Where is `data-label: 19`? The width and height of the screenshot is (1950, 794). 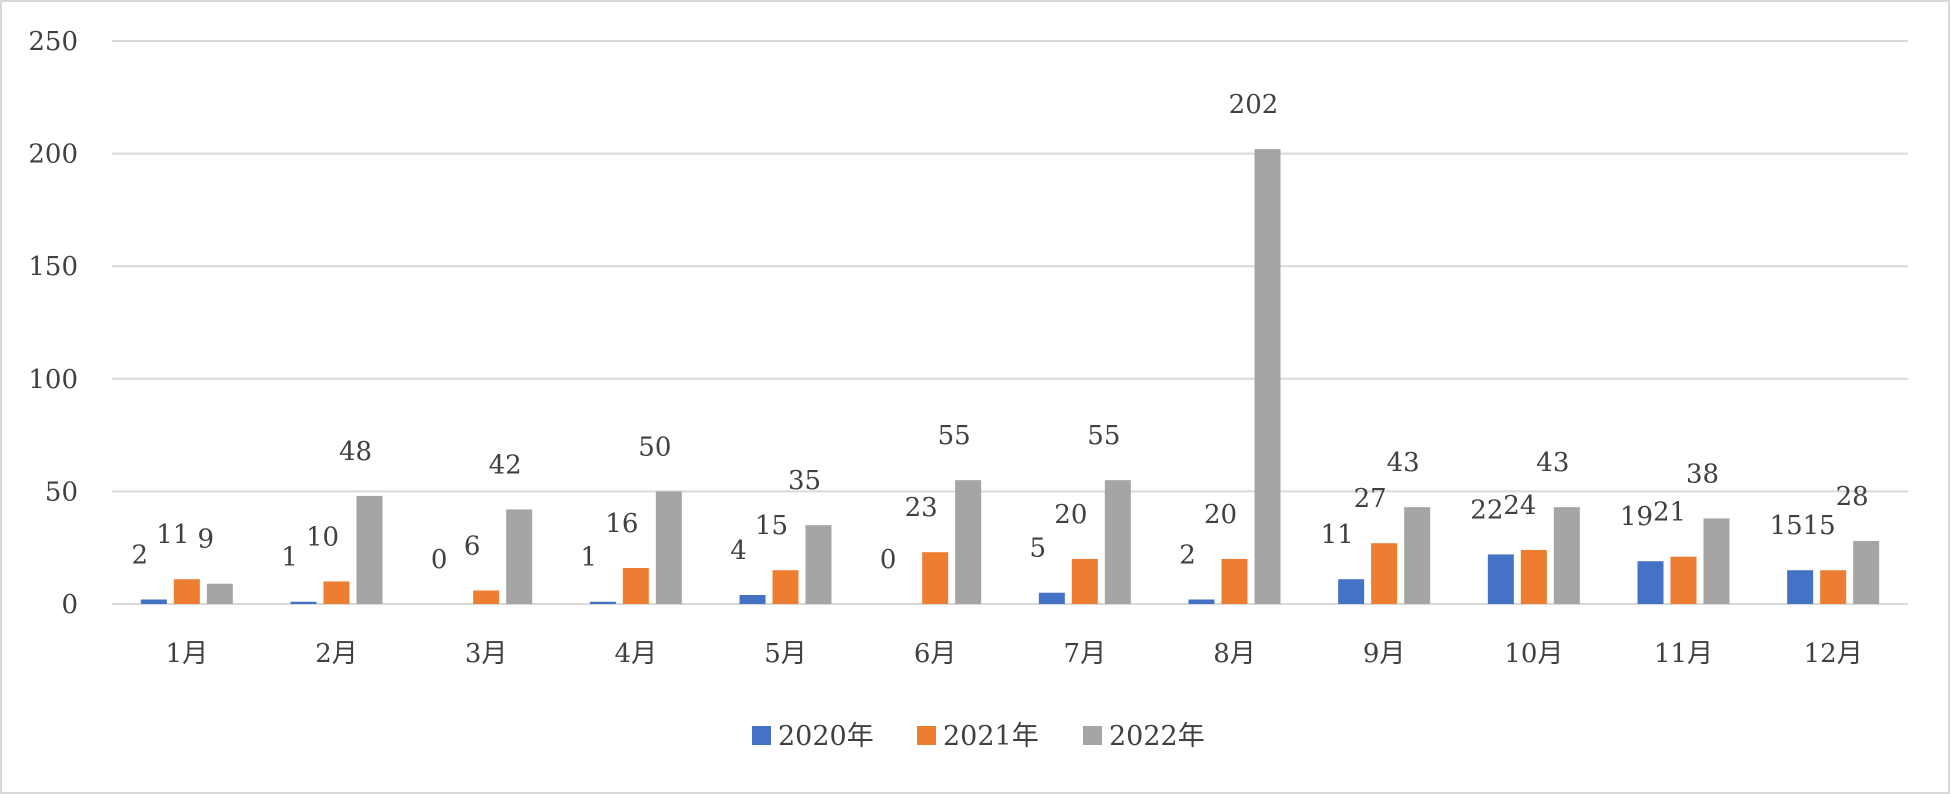 data-label: 19 is located at coordinates (1636, 517).